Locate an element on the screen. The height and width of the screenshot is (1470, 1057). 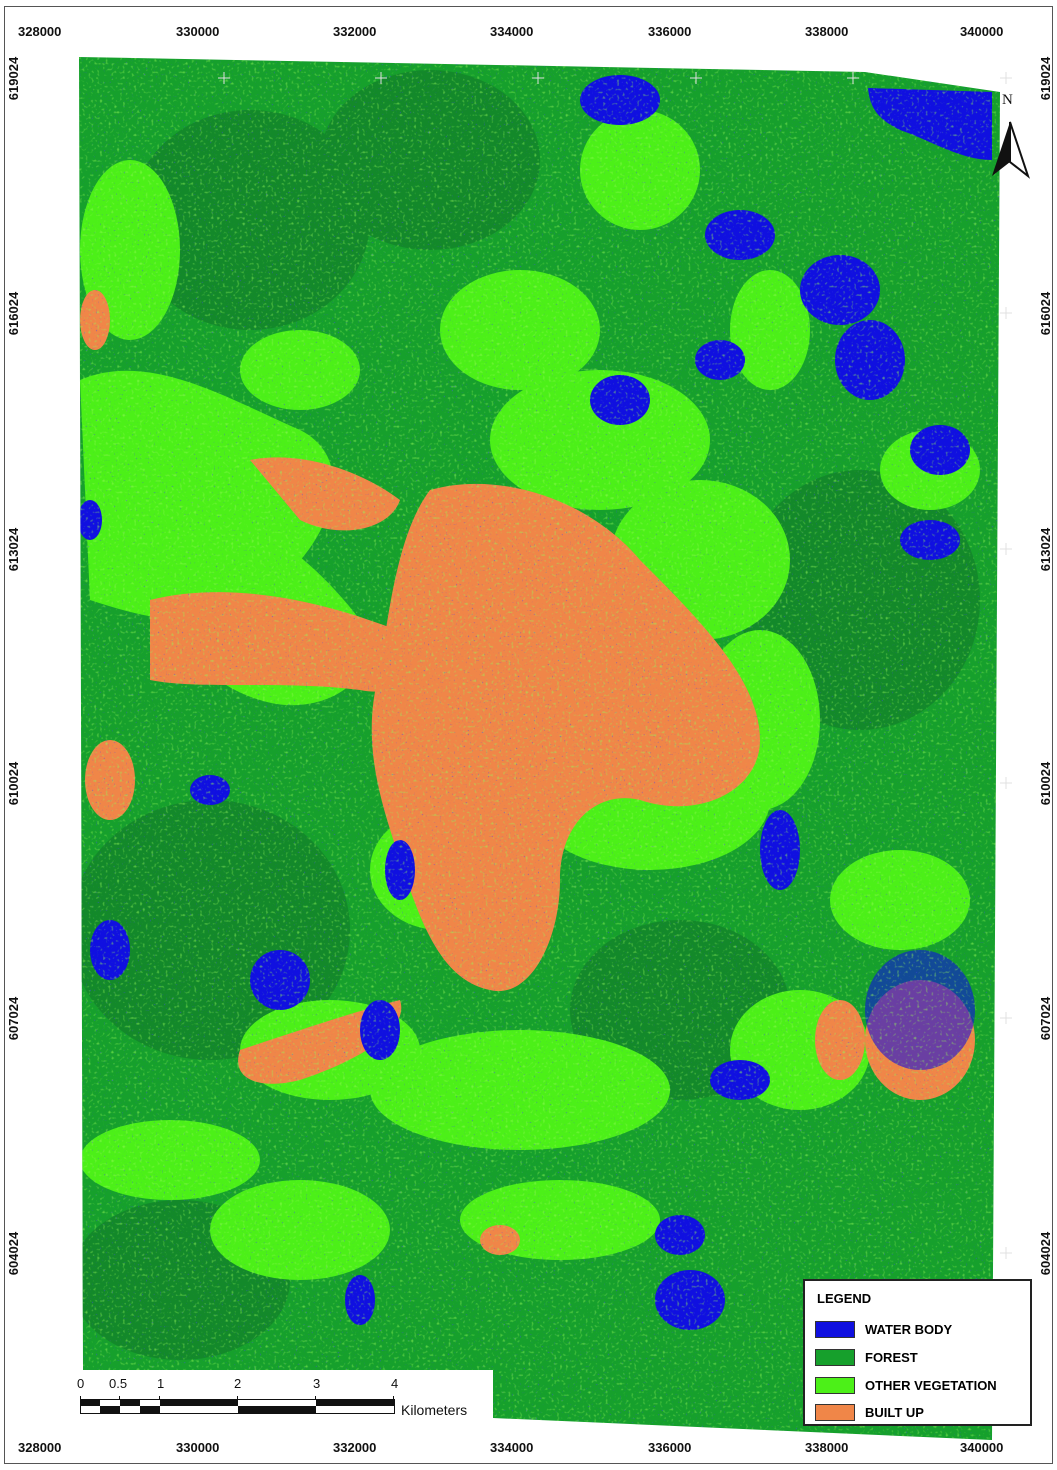
legend-label-forest: FOREST is located at coordinates (891, 1357).